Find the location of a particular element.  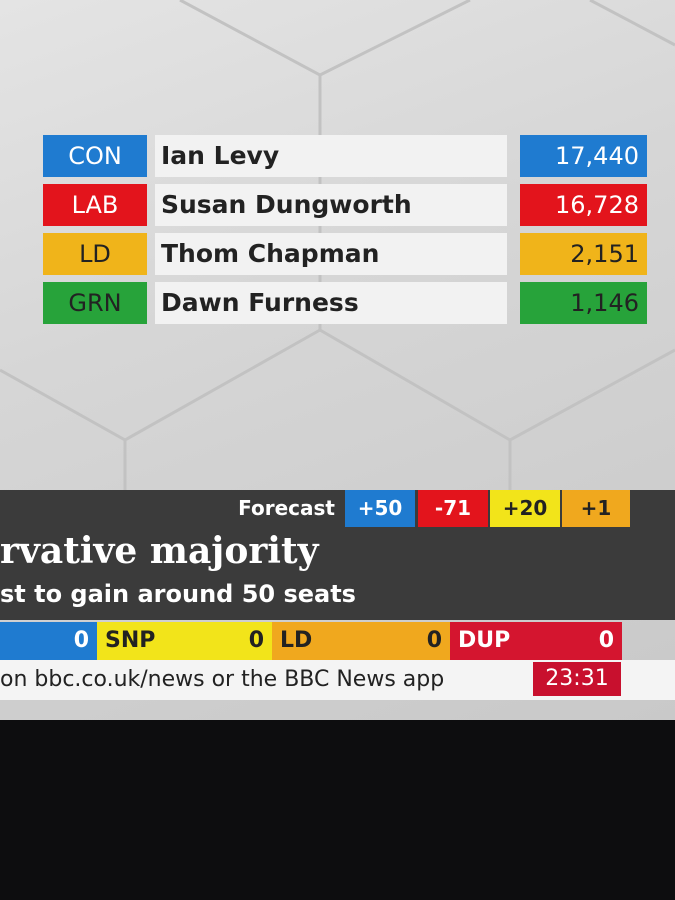

votes: 2,151 is located at coordinates (583, 254).